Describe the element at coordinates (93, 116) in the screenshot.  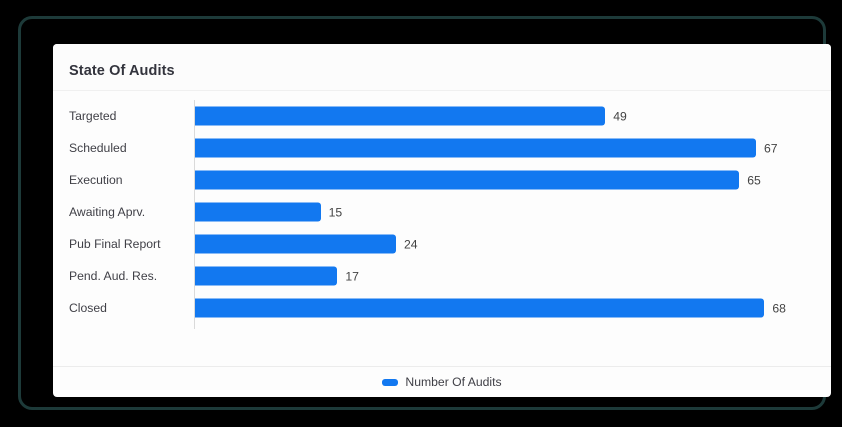
I see `category-label: Targeted` at that location.